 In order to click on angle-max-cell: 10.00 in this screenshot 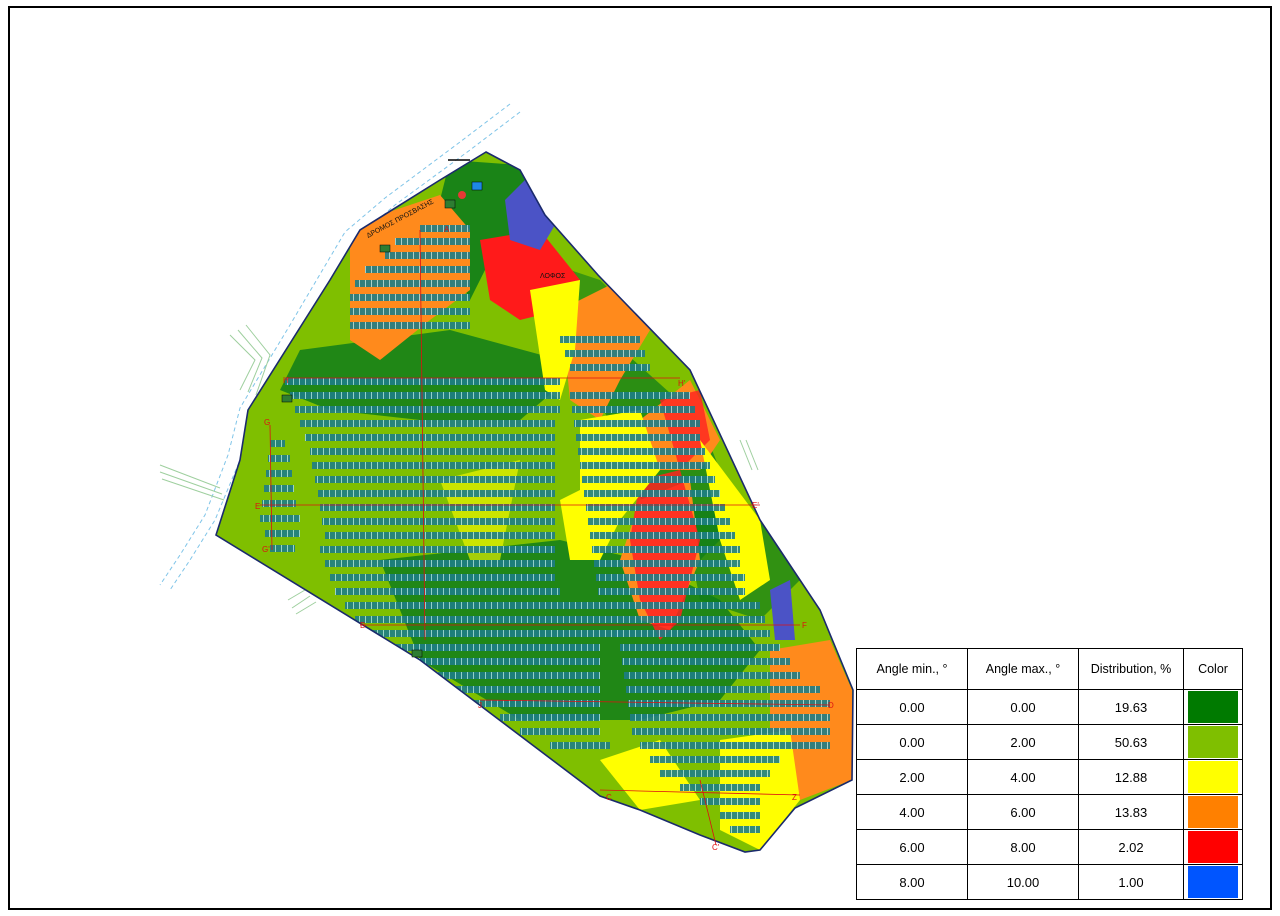, I will do `click(1023, 882)`.